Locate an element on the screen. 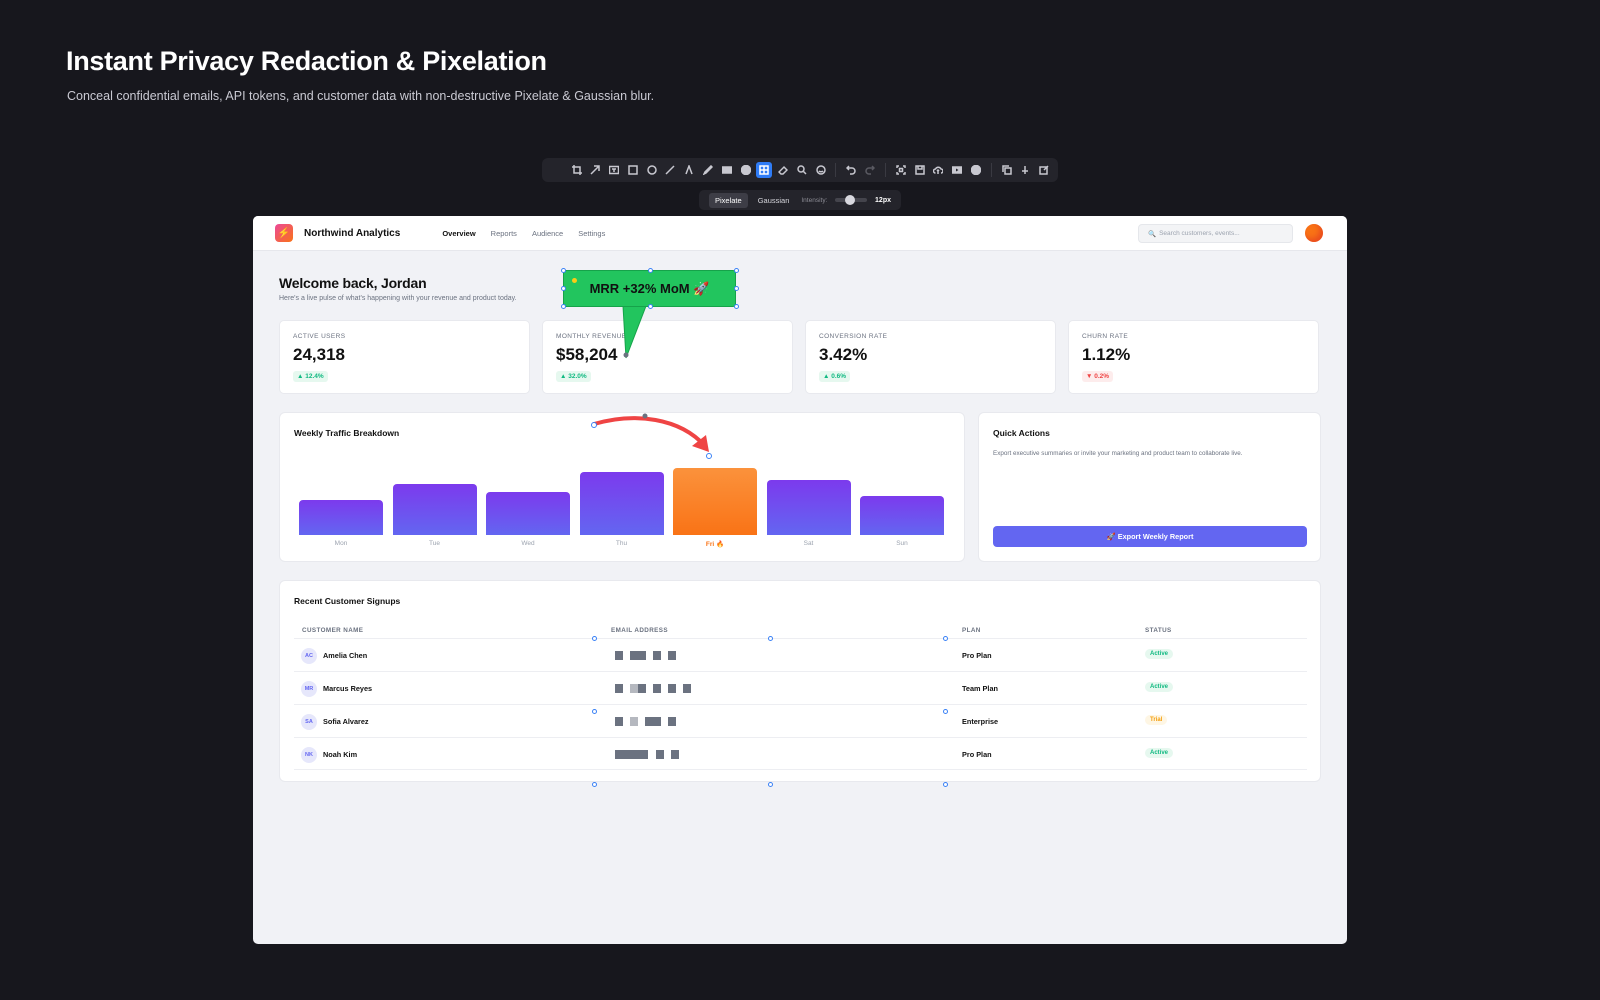 The height and width of the screenshot is (1000, 1600). copy-icon is located at coordinates (1007, 170).